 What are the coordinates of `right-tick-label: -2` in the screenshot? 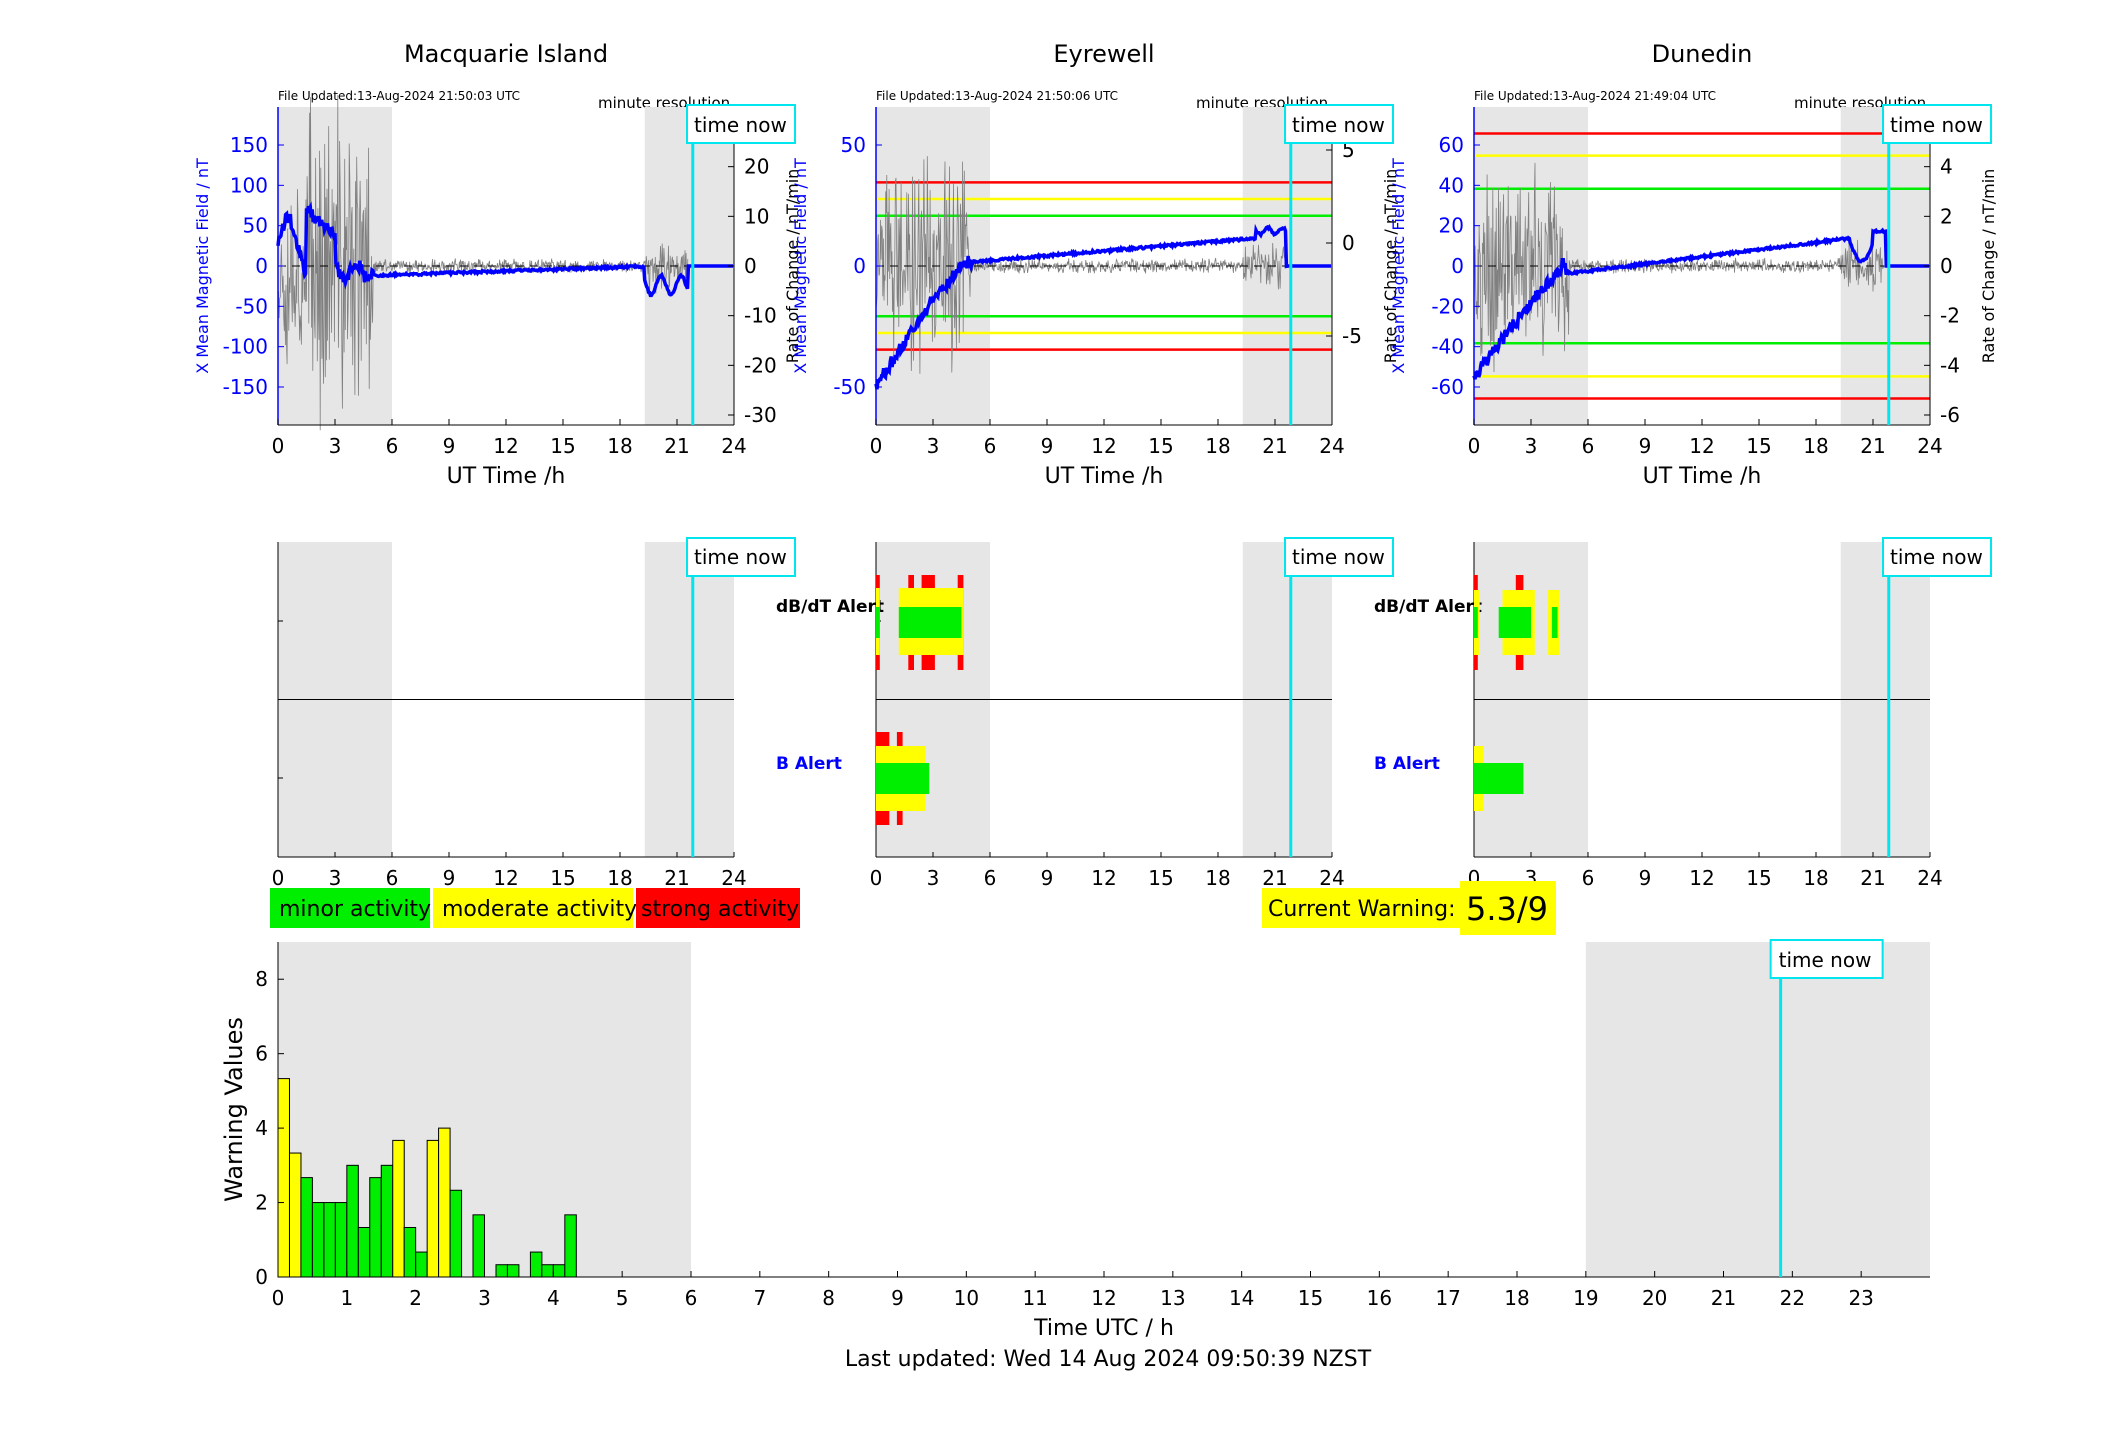 It's located at (1950, 316).